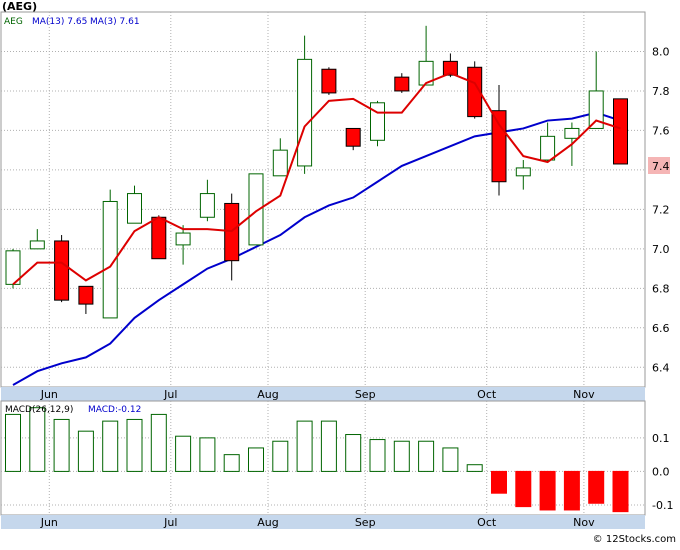  I want to click on price-x-tick-label: Jun, so click(49, 394).